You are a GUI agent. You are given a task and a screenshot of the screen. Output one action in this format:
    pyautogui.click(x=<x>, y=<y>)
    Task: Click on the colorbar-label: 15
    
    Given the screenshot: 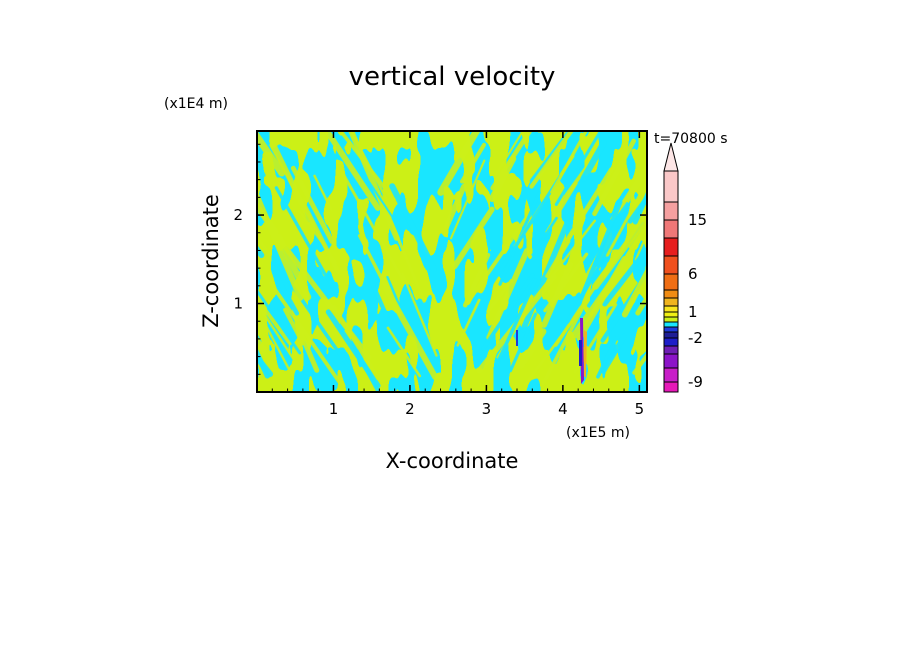 What is the action you would take?
    pyautogui.click(x=697, y=220)
    